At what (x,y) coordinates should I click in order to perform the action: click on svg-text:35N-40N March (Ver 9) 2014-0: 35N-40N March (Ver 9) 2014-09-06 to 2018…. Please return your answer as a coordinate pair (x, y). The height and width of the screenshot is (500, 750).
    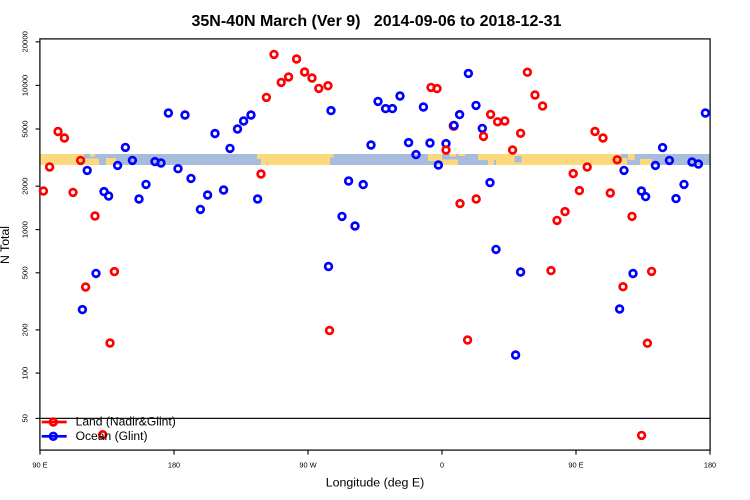
    Looking at the image, I should click on (377, 21).